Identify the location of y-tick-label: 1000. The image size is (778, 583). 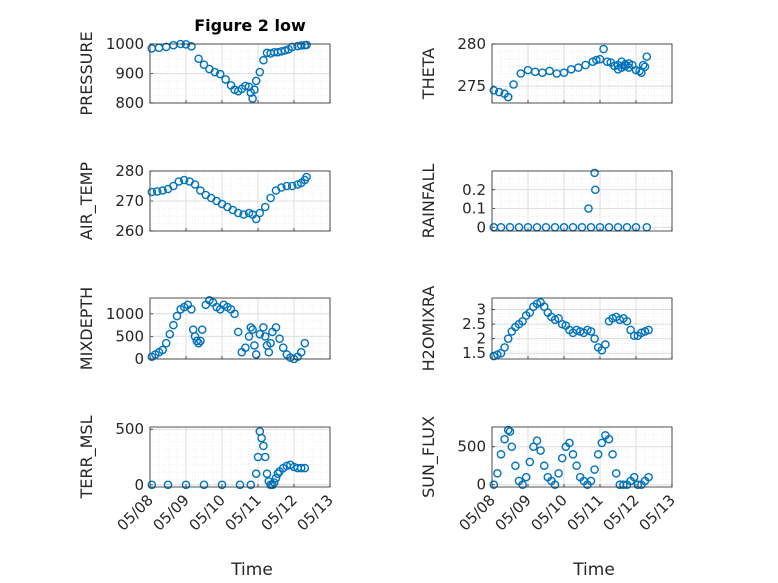
(125, 44).